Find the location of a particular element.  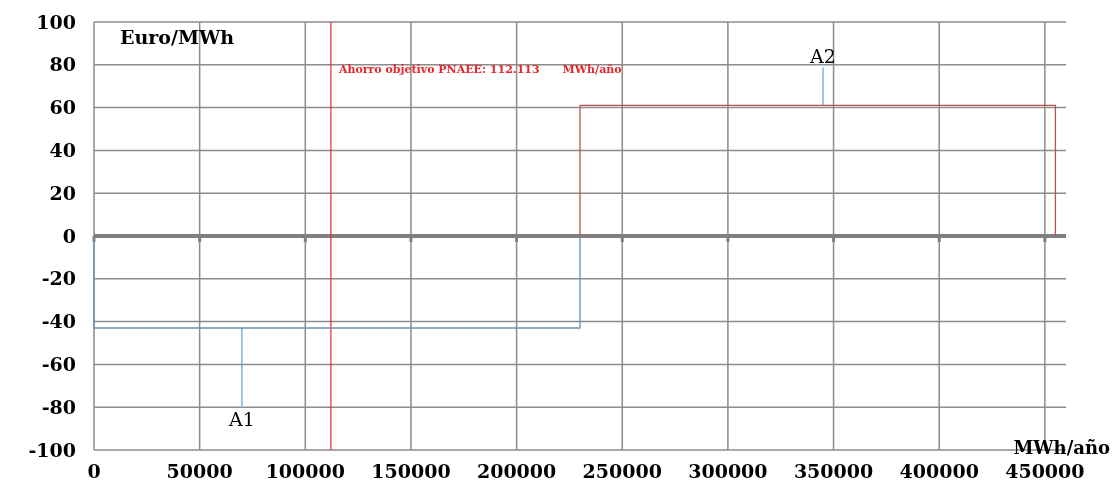

x-tick-label: 50000 is located at coordinates (199, 471).